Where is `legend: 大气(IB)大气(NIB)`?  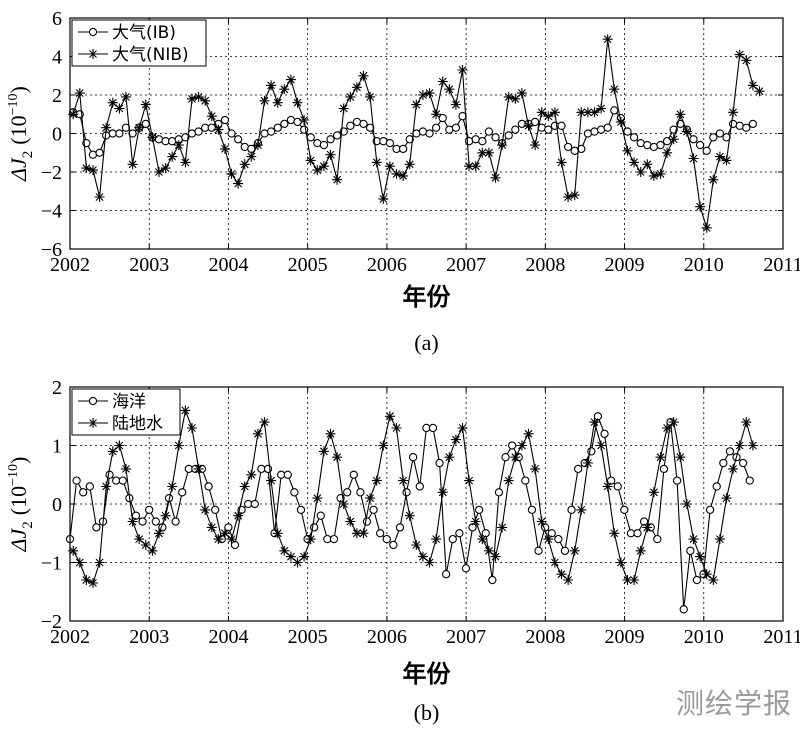
legend: 大气(IB)大气(NIB) is located at coordinates (139, 43).